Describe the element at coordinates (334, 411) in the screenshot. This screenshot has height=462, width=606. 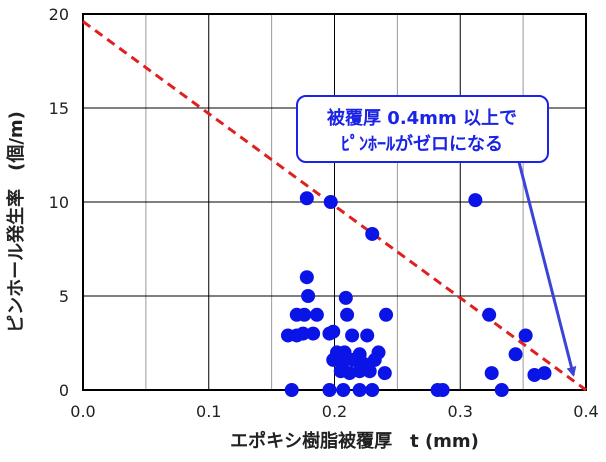
I see `x-tick-label: 0.2` at that location.